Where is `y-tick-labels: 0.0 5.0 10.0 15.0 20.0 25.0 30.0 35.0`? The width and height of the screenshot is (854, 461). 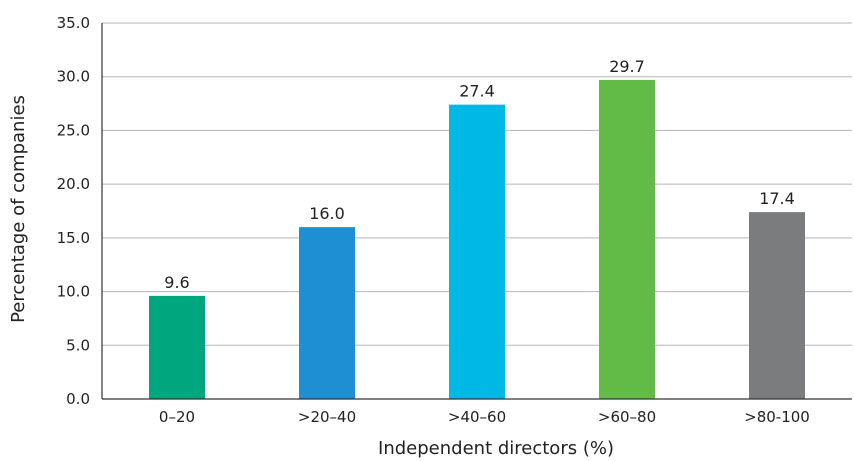
y-tick-labels: 0.0 5.0 10.0 15.0 20.0 25.0 30.0 35.0 is located at coordinates (73, 211).